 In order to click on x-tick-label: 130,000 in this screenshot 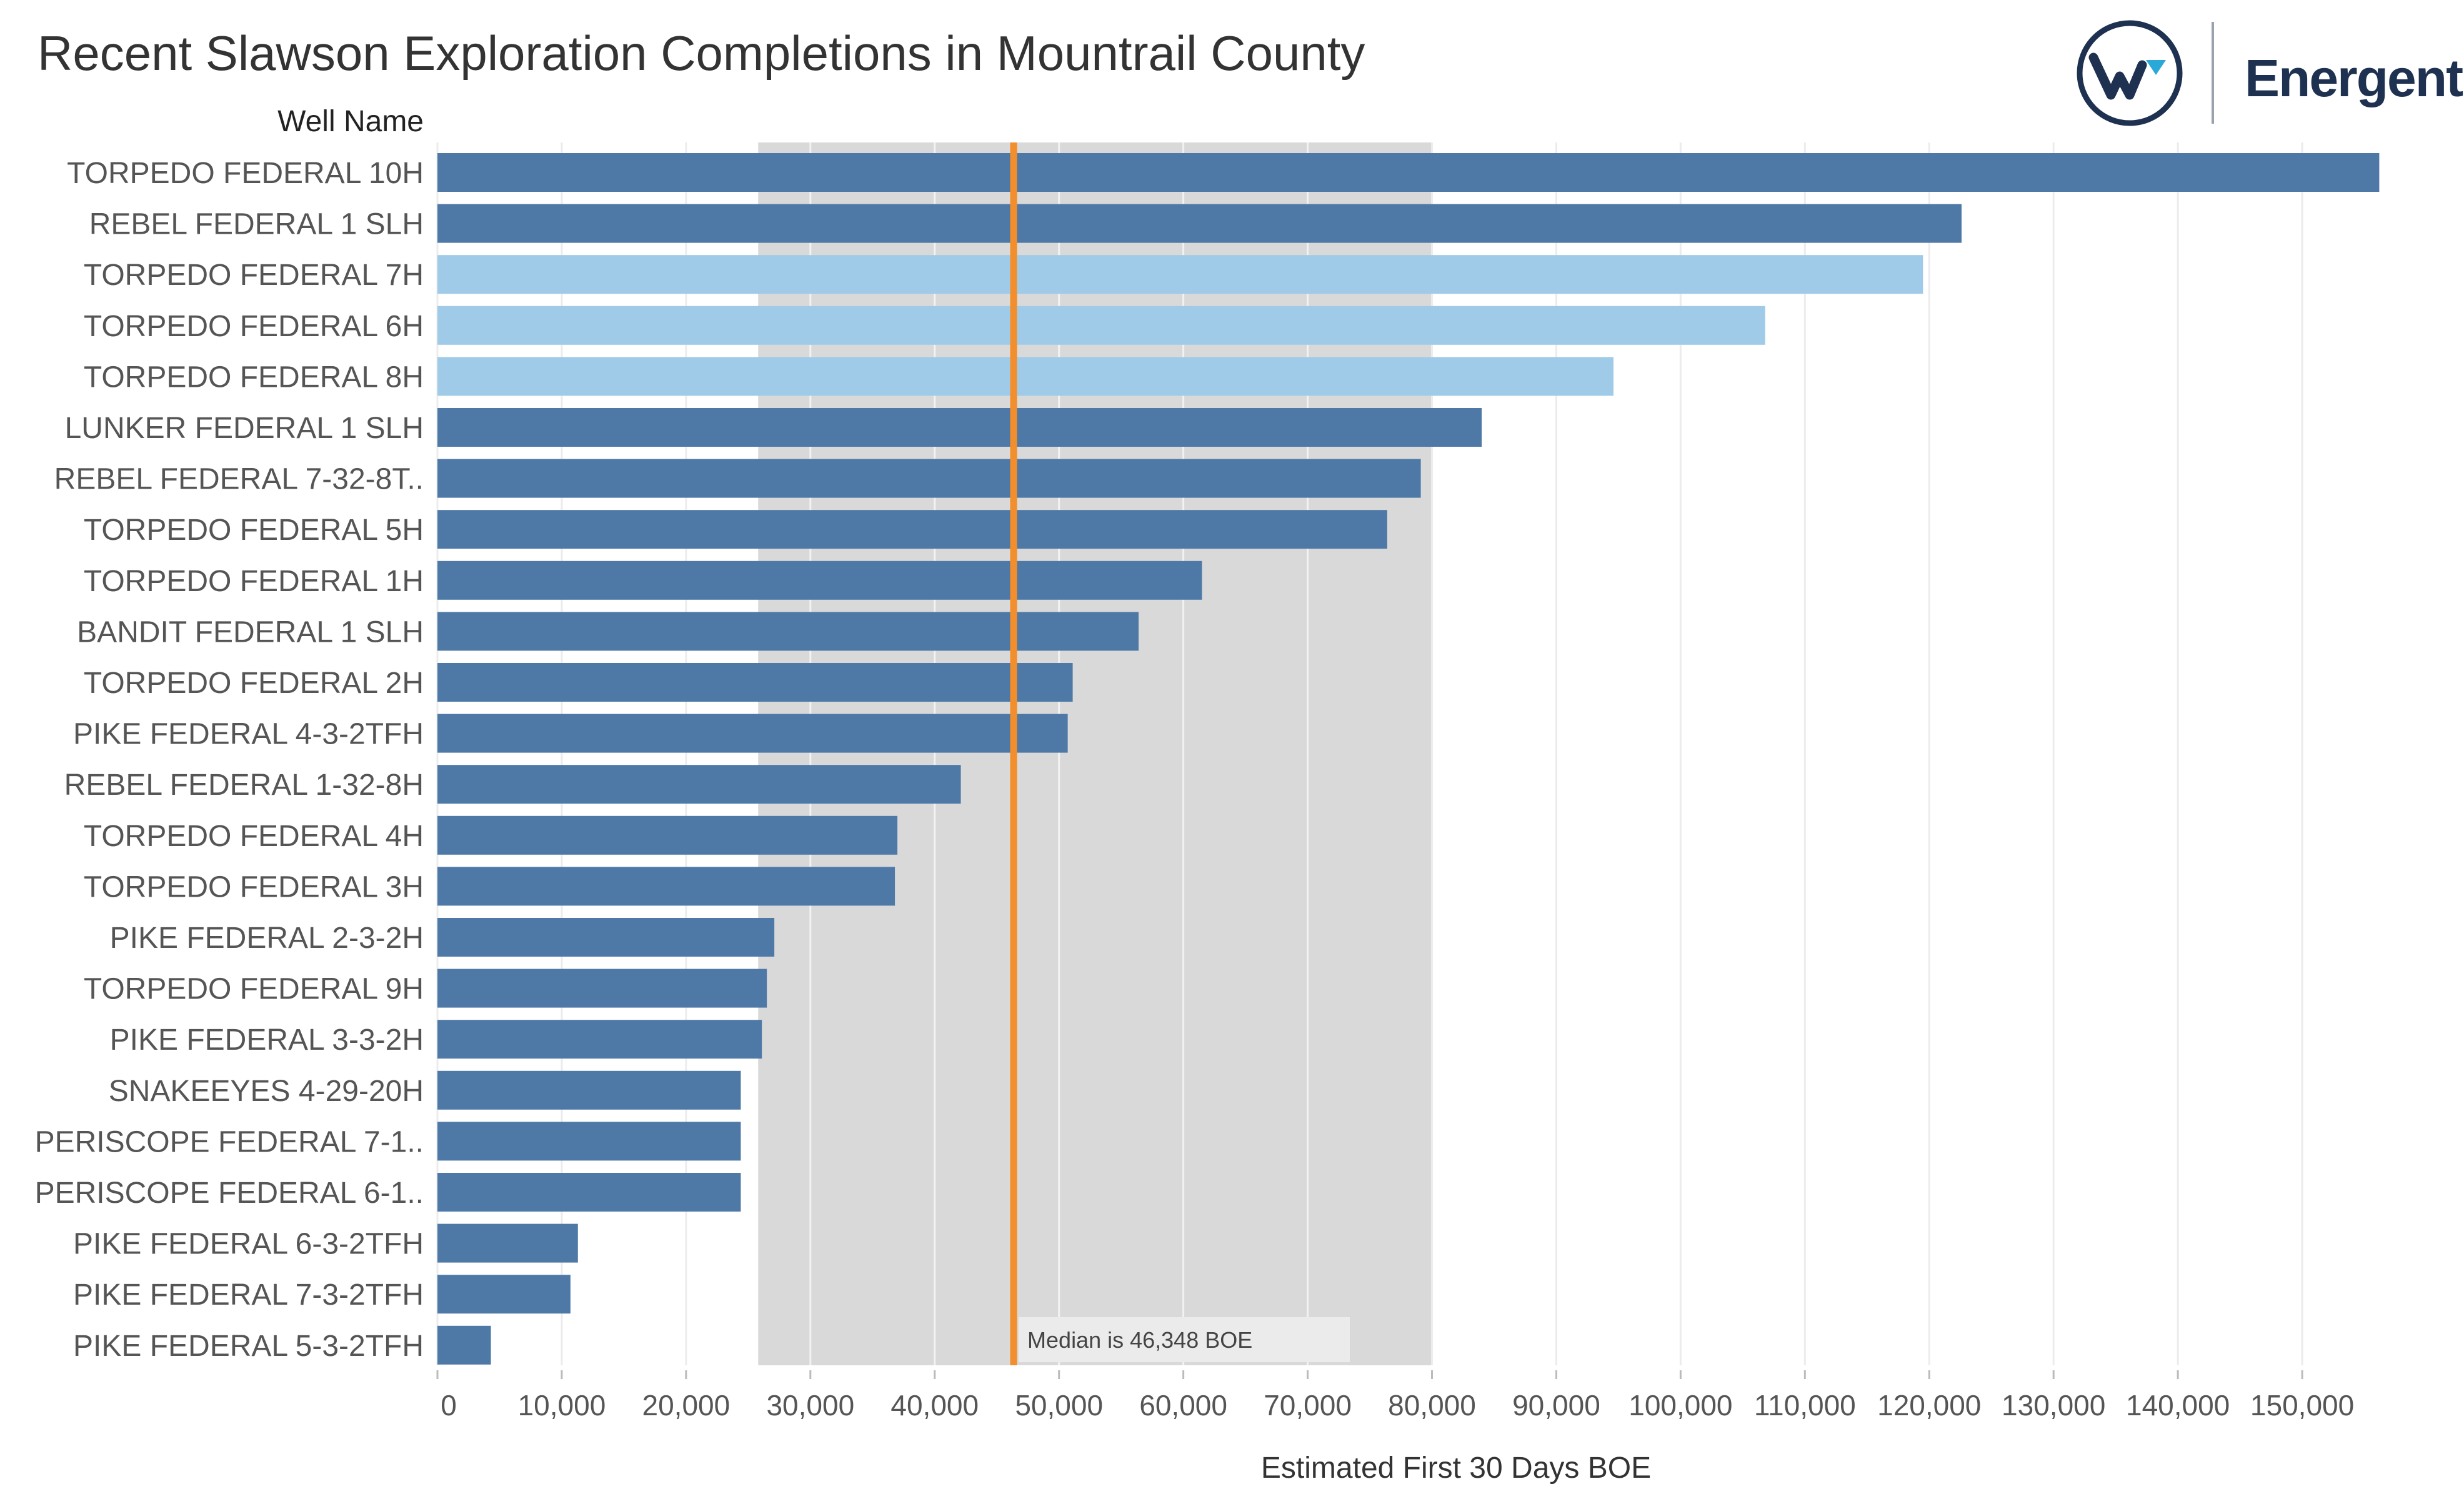, I will do `click(2053, 1405)`.